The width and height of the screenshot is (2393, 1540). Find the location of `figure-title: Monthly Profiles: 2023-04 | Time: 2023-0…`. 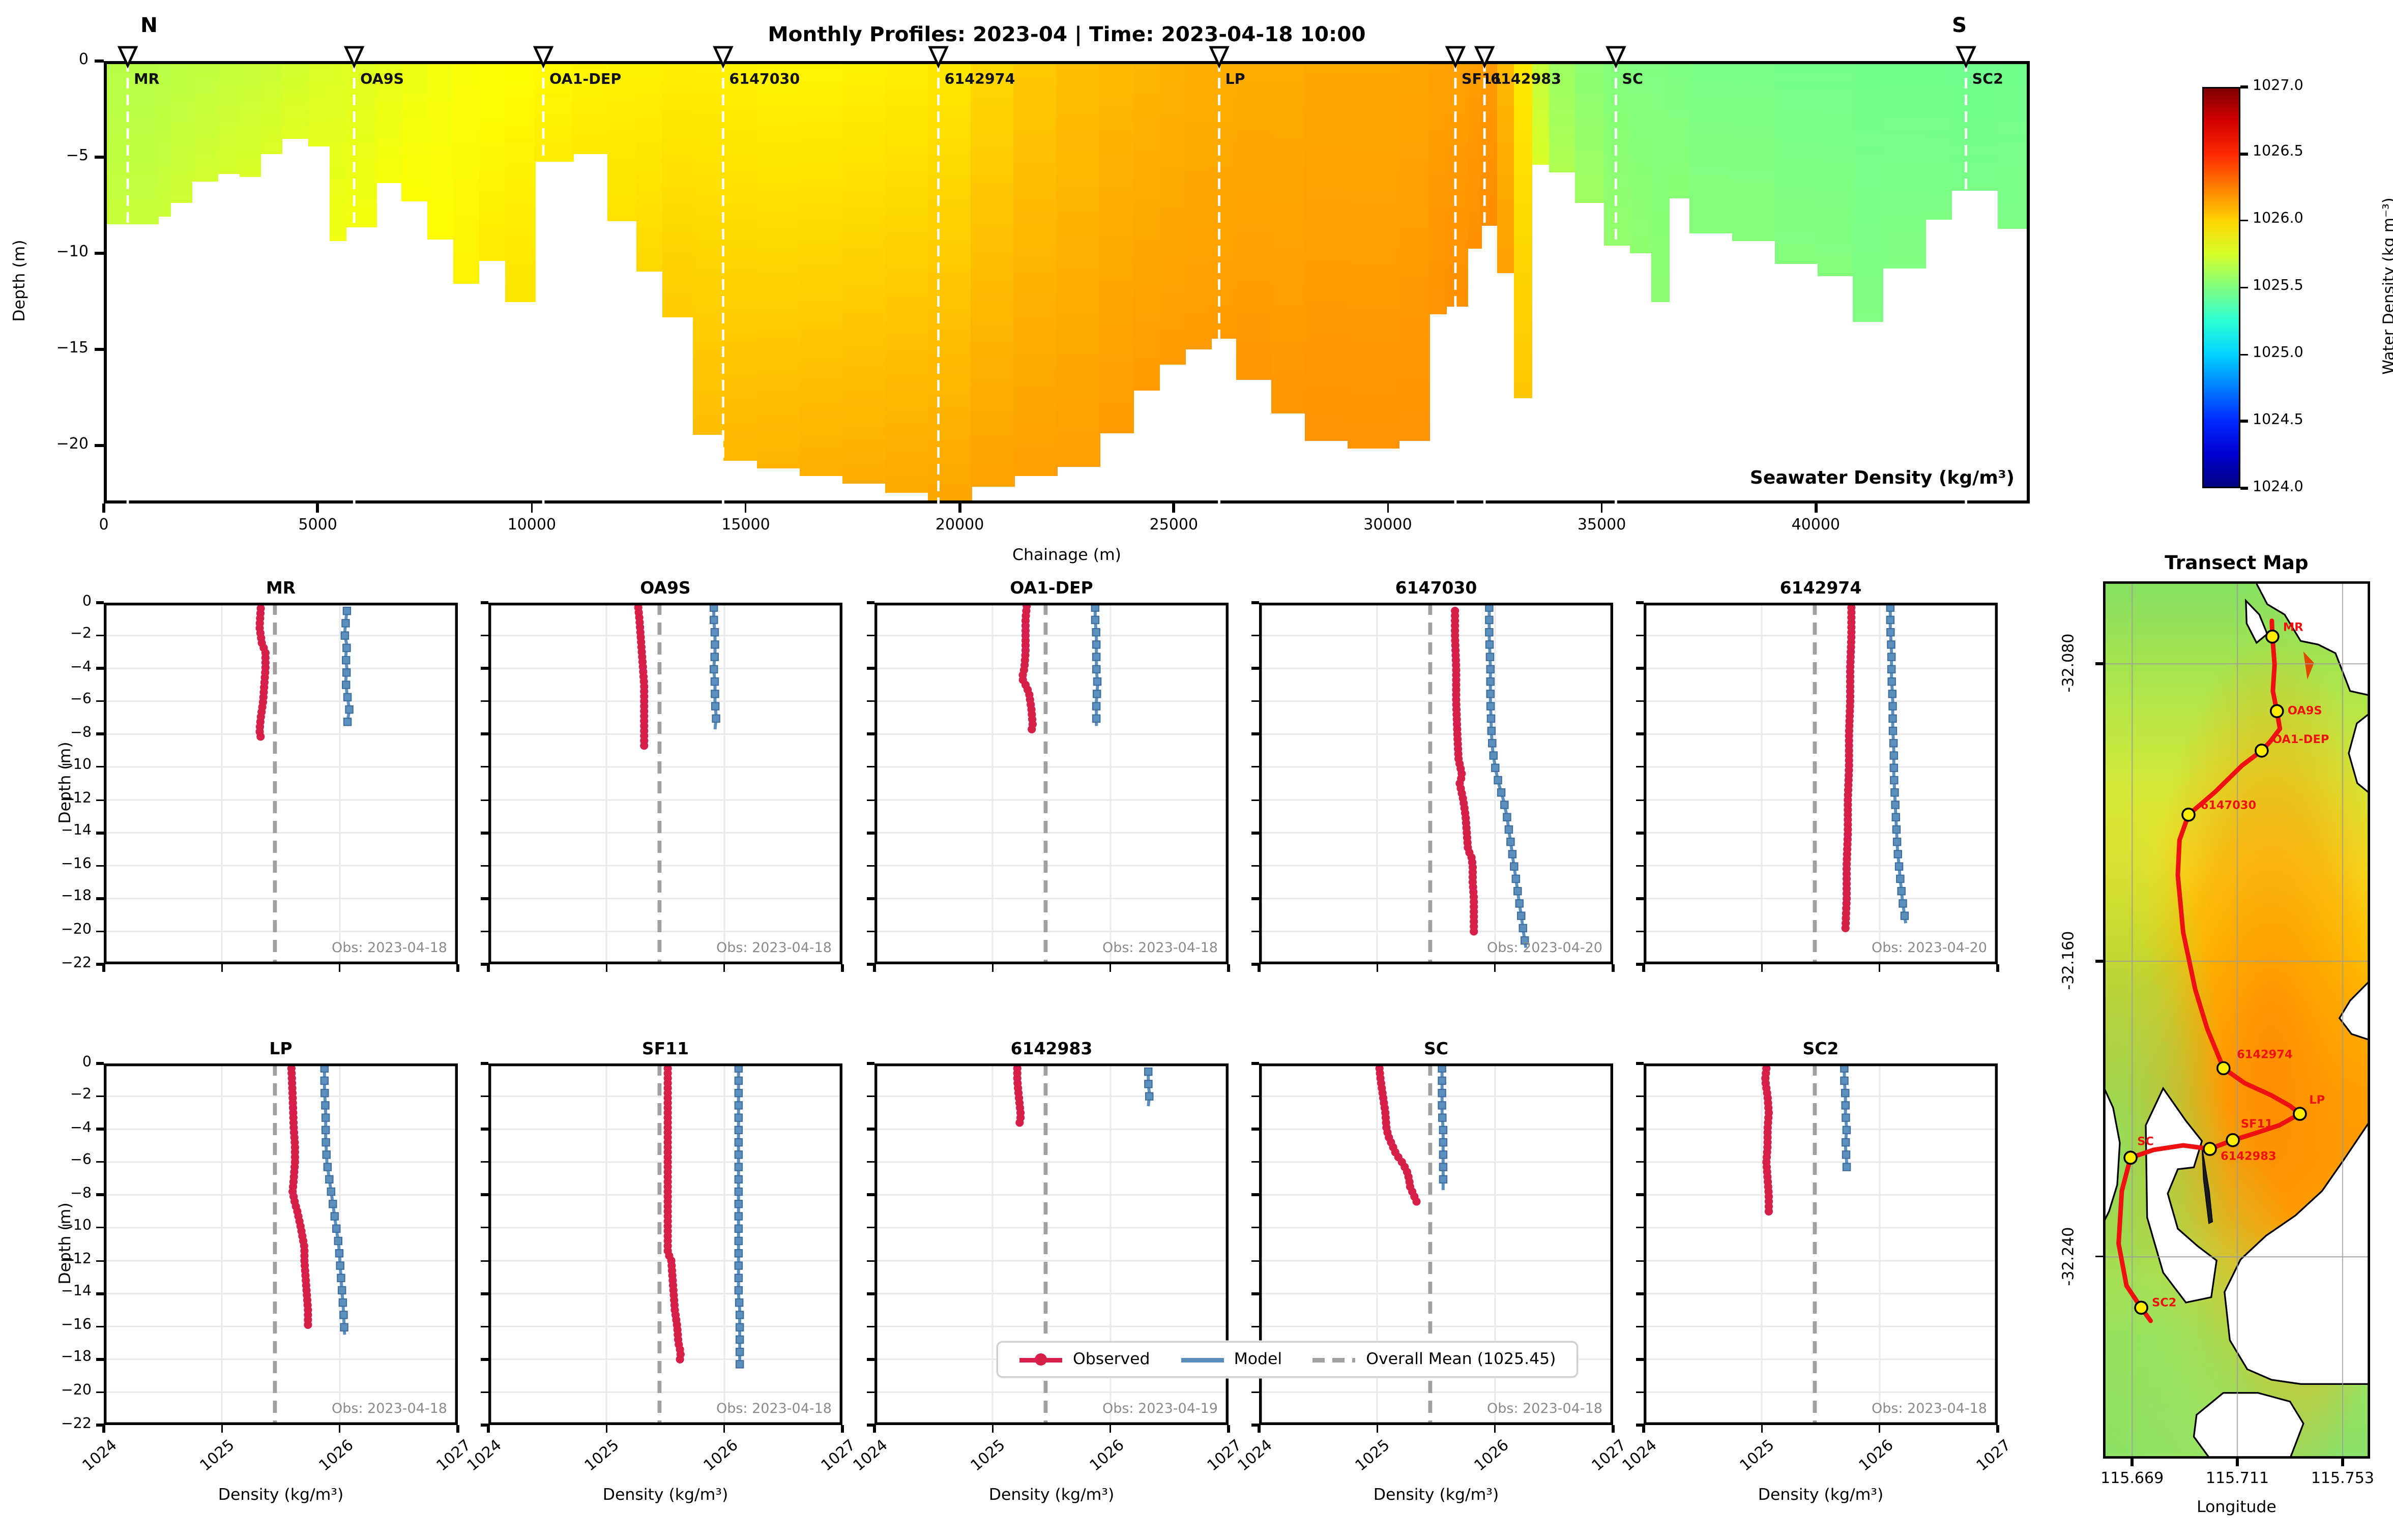

figure-title: Monthly Profiles: 2023-04 | Time: 2023-0… is located at coordinates (1067, 35).